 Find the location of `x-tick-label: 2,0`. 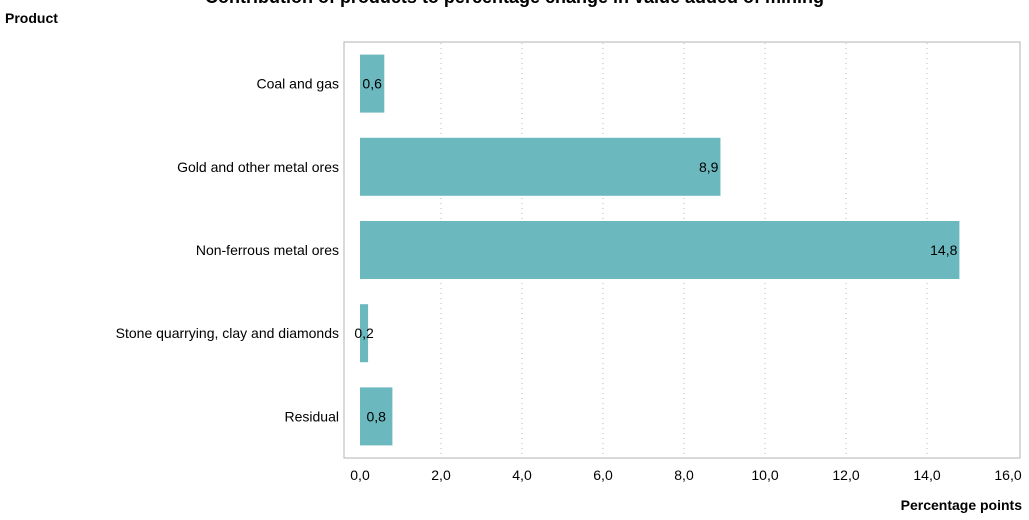

x-tick-label: 2,0 is located at coordinates (441, 475).